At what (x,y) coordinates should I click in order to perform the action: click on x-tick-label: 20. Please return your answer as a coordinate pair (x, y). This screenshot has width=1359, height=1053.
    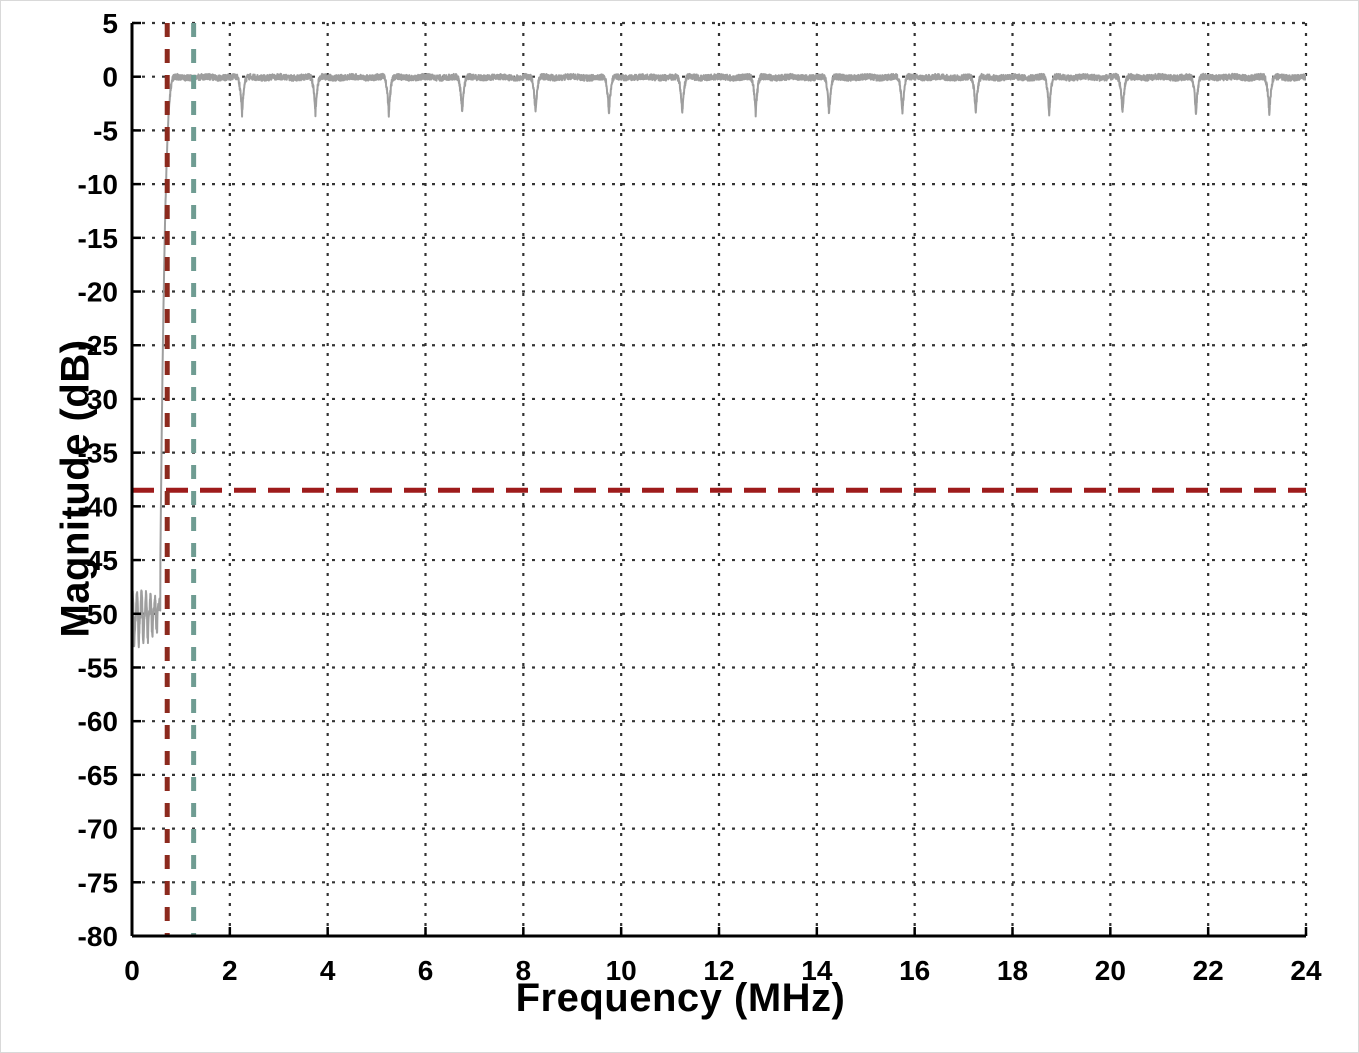
    Looking at the image, I should click on (1110, 970).